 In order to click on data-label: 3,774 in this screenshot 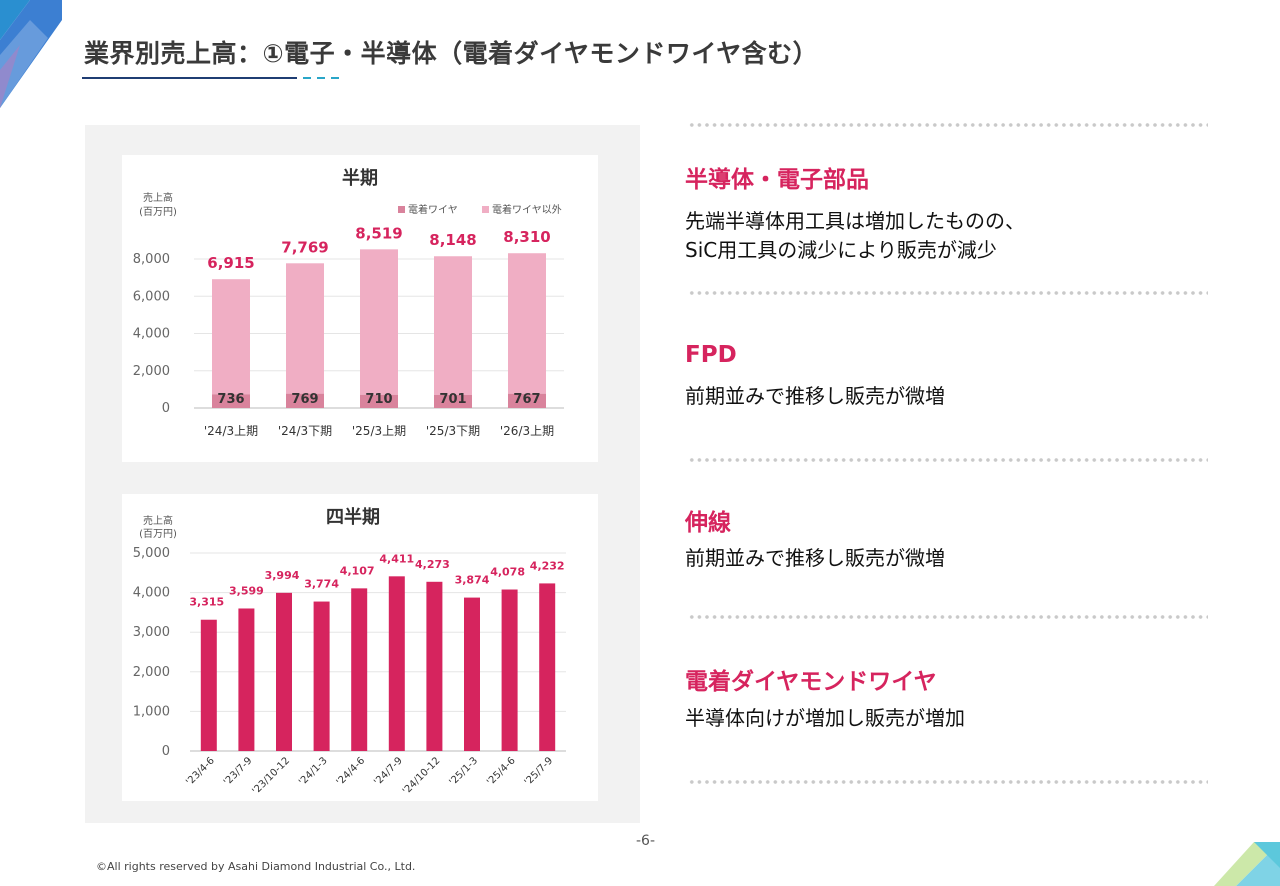, I will do `click(321, 584)`.